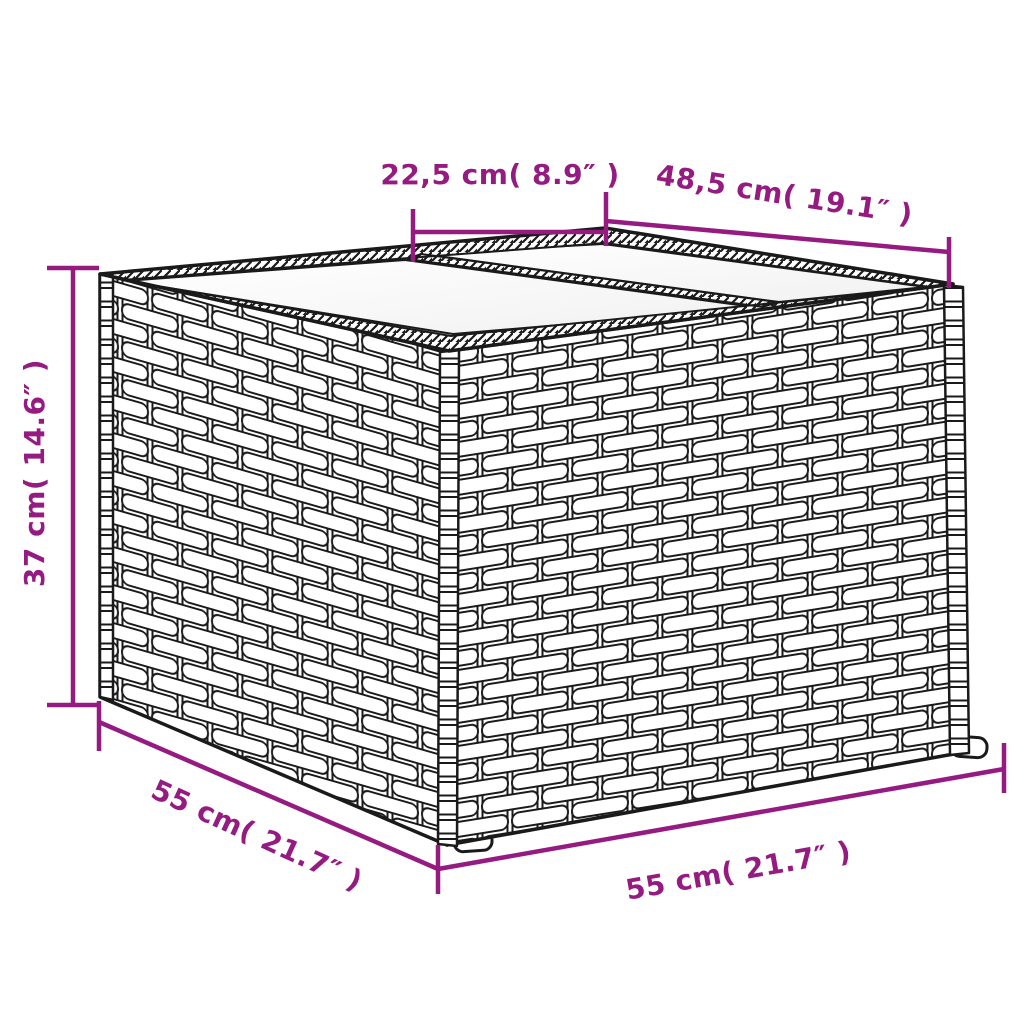  I want to click on label-width: 55 cm( 21.7″ ), so click(738, 871).